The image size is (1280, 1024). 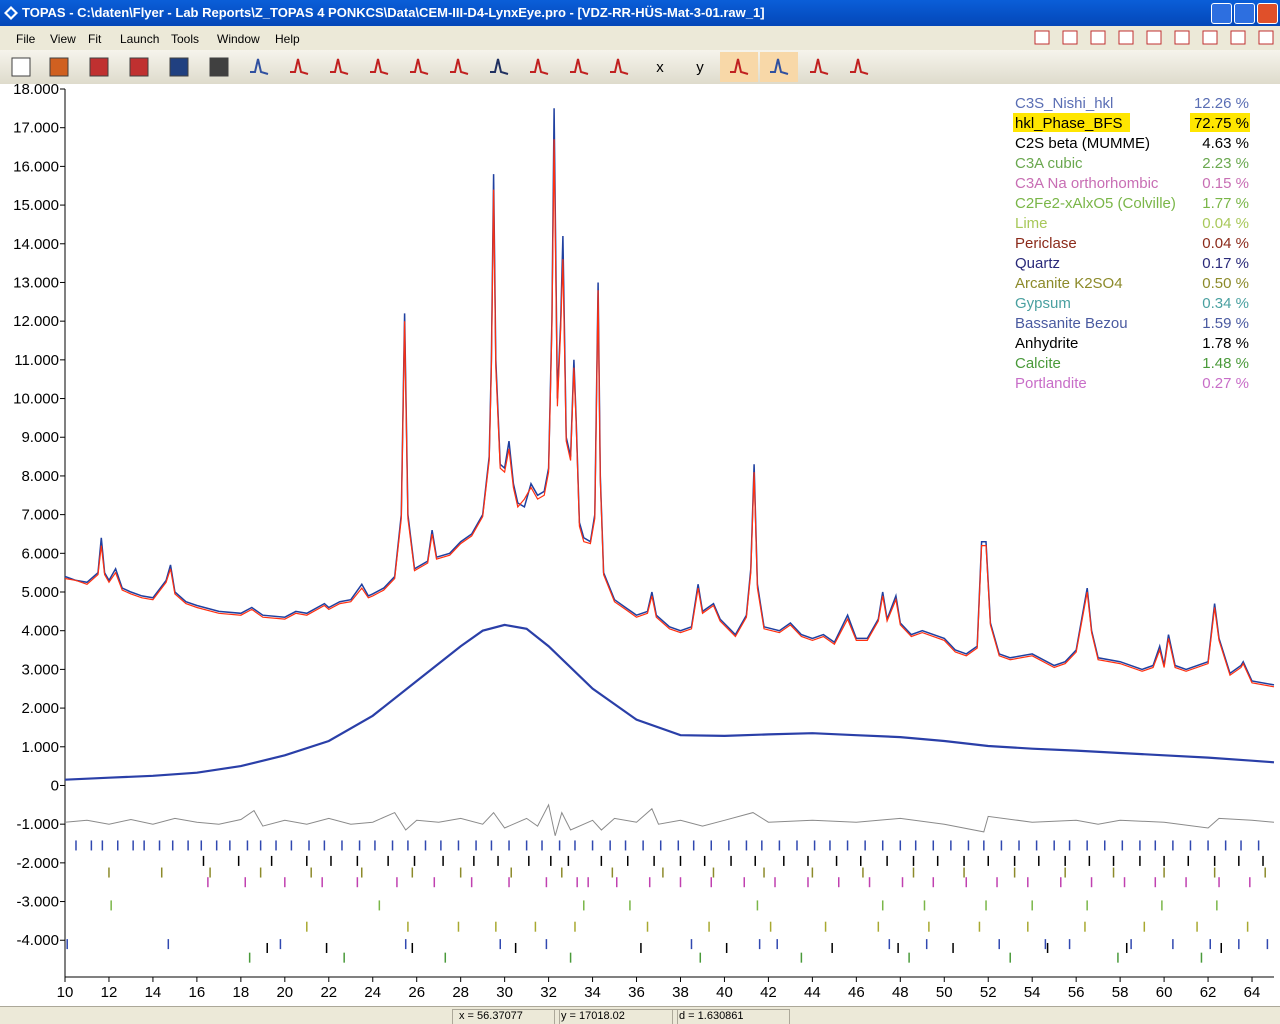 I want to click on phase-name: Lime, so click(x=1031, y=223).